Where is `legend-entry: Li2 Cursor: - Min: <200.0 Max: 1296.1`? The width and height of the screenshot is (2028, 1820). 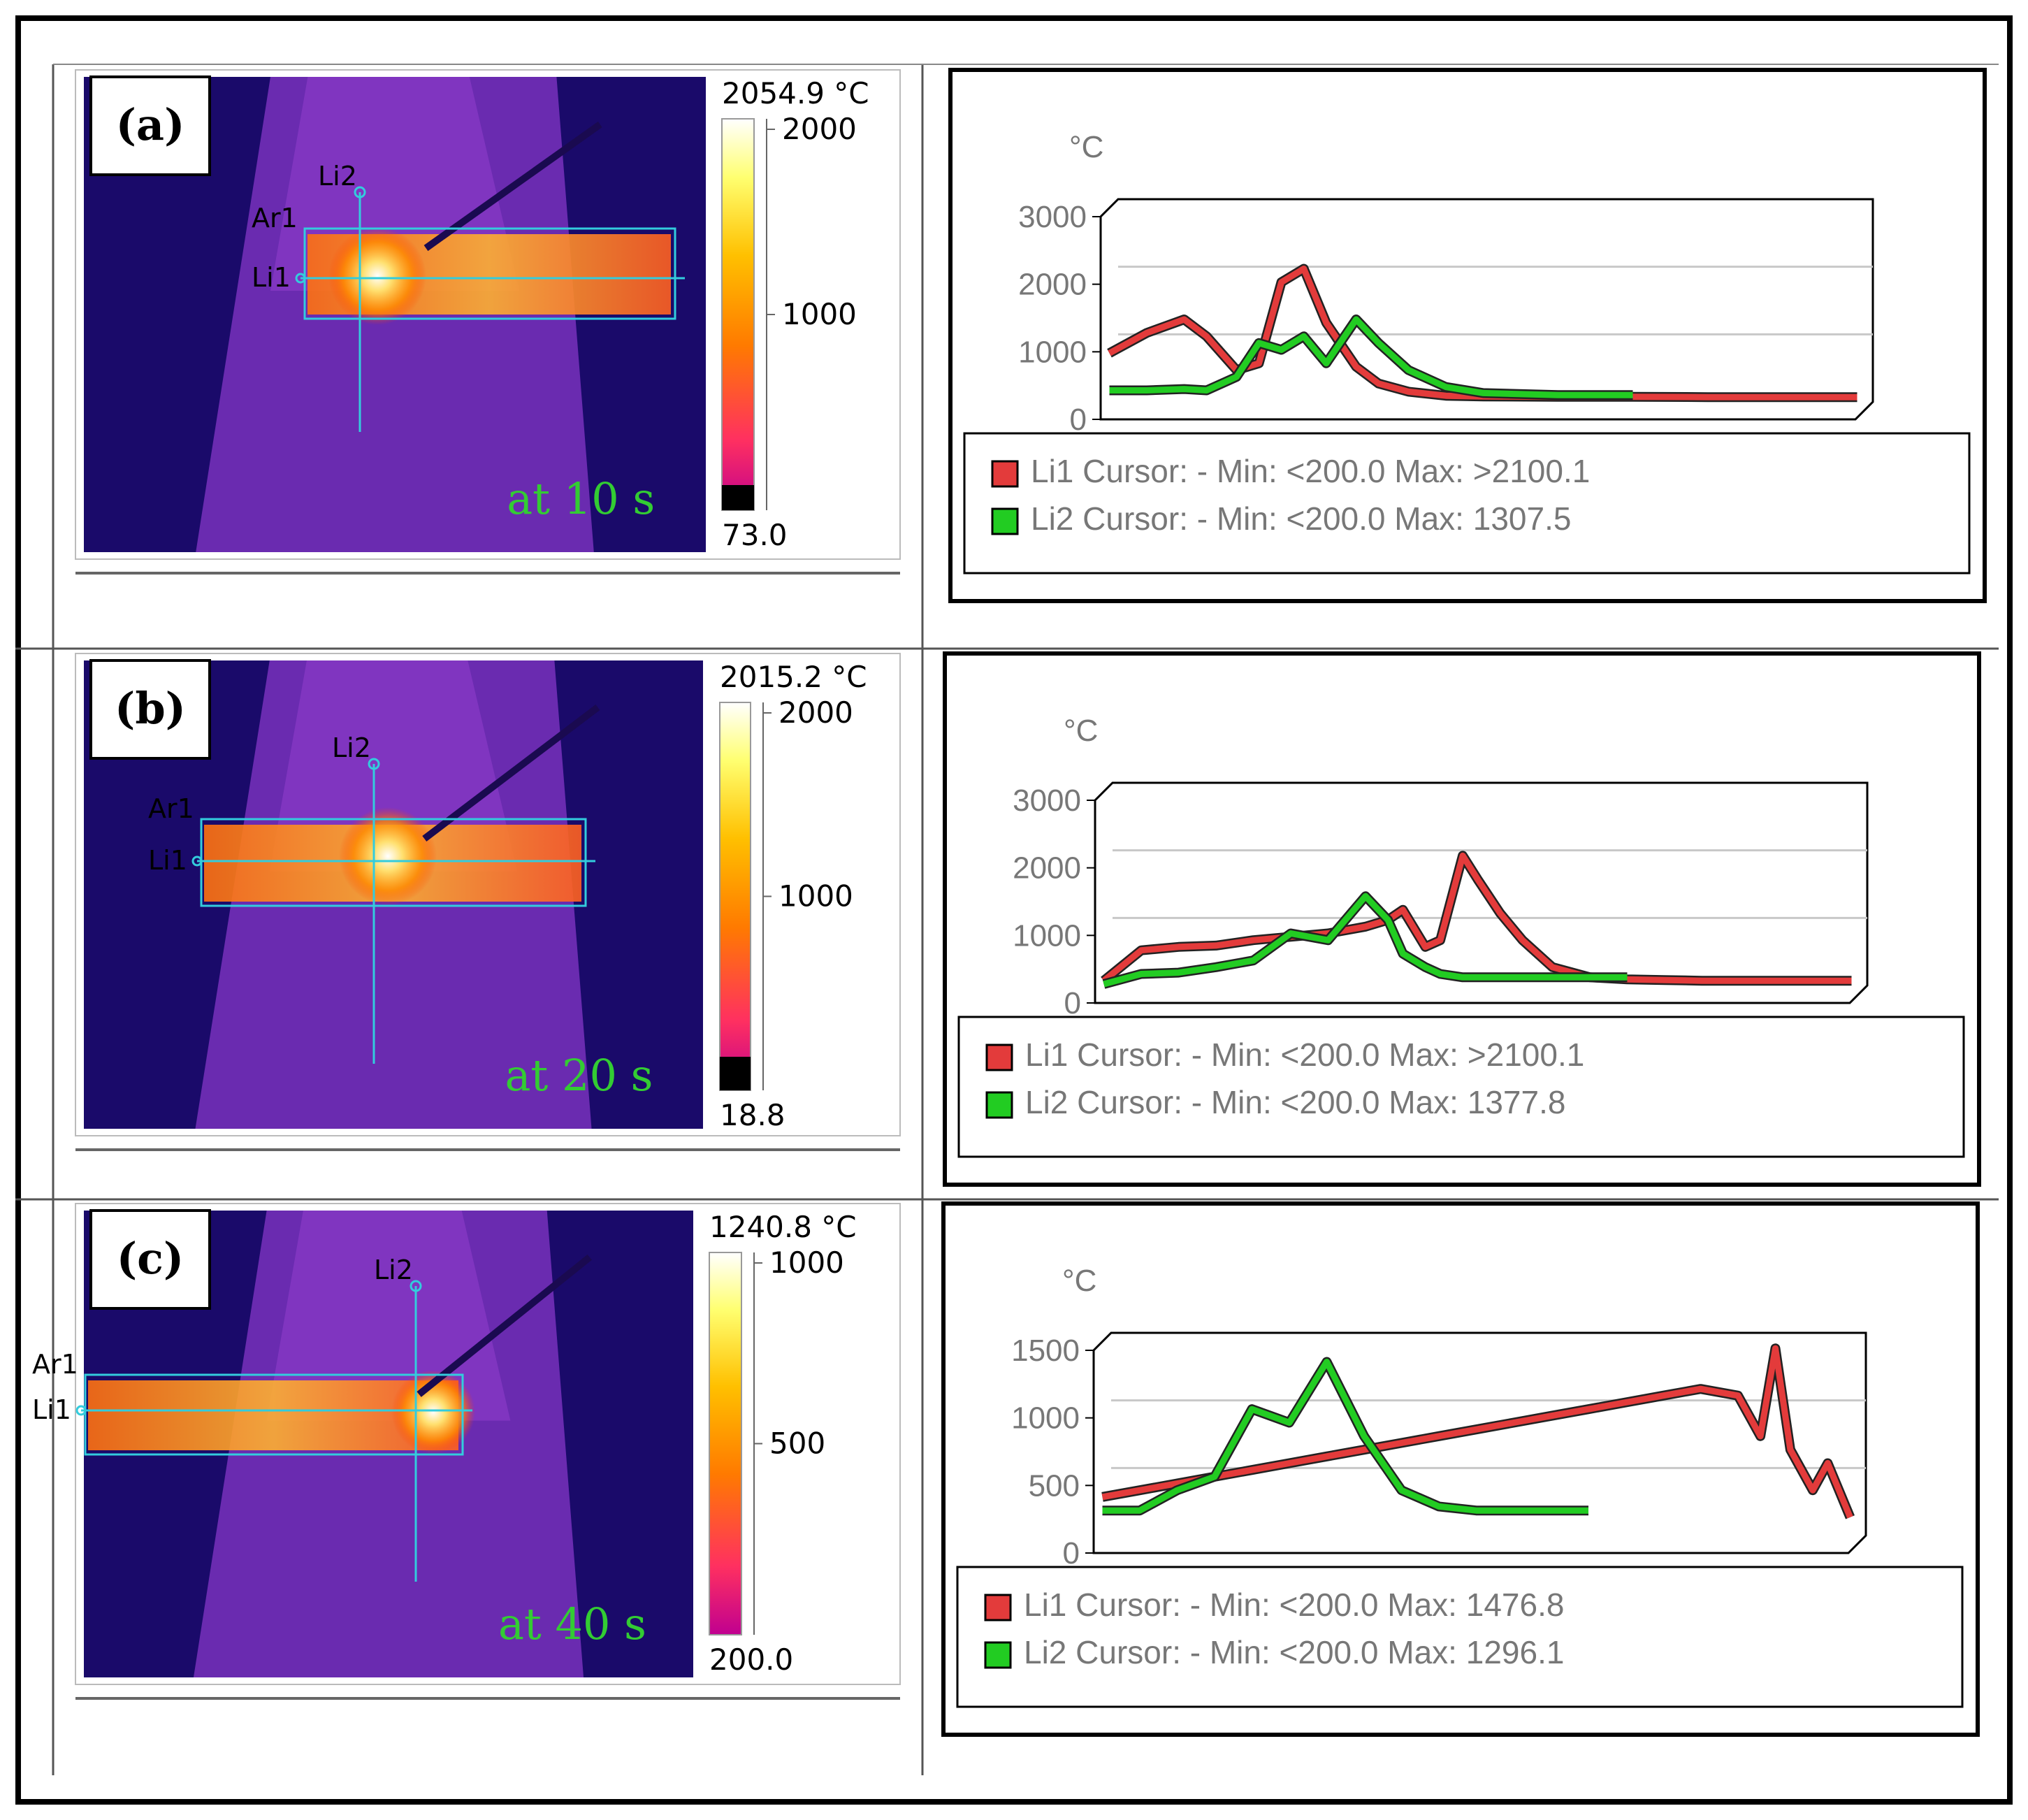
legend-entry: Li2 Cursor: - Min: <200.0 Max: 1296.1 is located at coordinates (1294, 1652).